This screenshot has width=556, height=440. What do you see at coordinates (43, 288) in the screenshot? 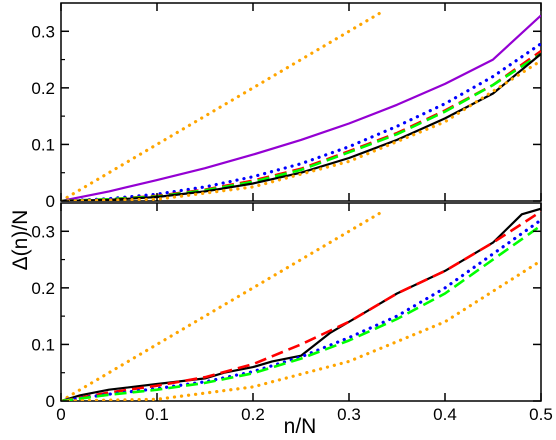
I see `bottom-y-tick-label: 0.2` at bounding box center [43, 288].